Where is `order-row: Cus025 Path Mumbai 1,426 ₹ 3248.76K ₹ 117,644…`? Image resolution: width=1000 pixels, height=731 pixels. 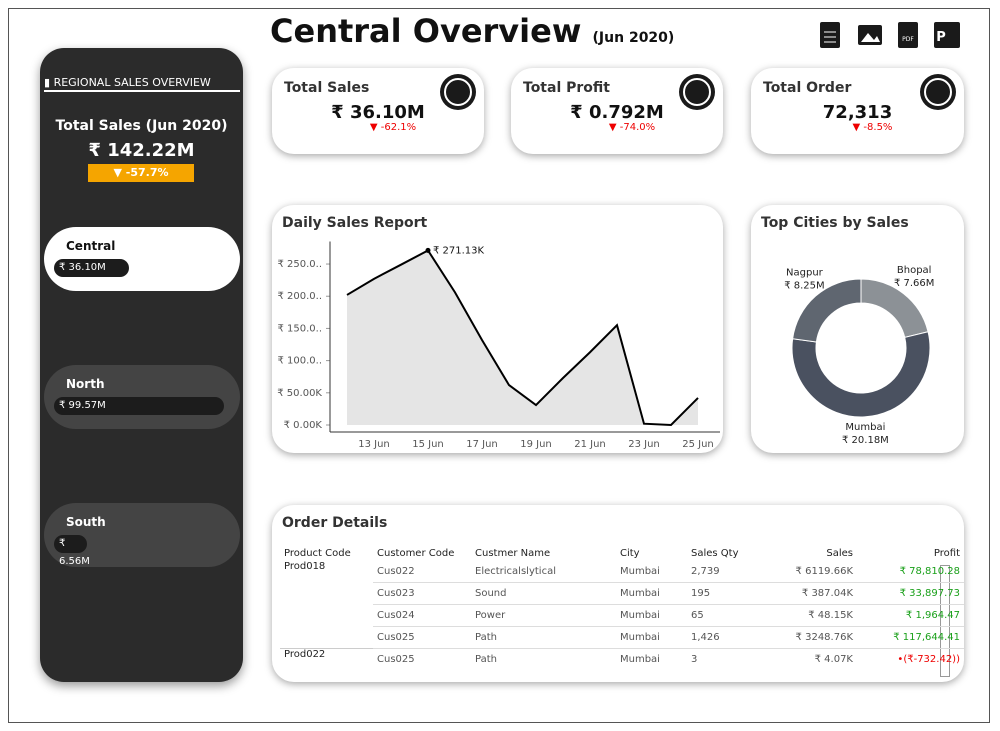
order-row: Cus025 Path Mumbai 1,426 ₹ 3248.76K ₹ 117,644… is located at coordinates (622, 637).